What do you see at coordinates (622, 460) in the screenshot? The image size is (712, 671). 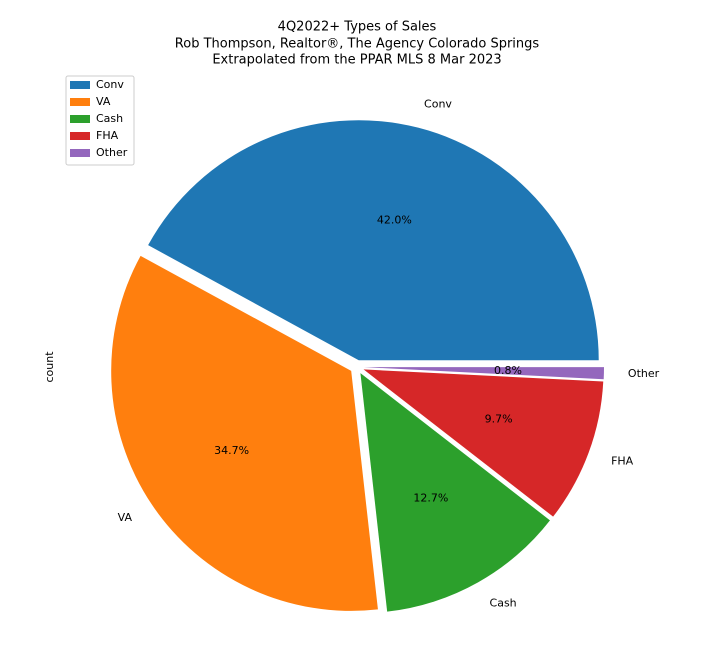 I see `slice-label: FHA` at bounding box center [622, 460].